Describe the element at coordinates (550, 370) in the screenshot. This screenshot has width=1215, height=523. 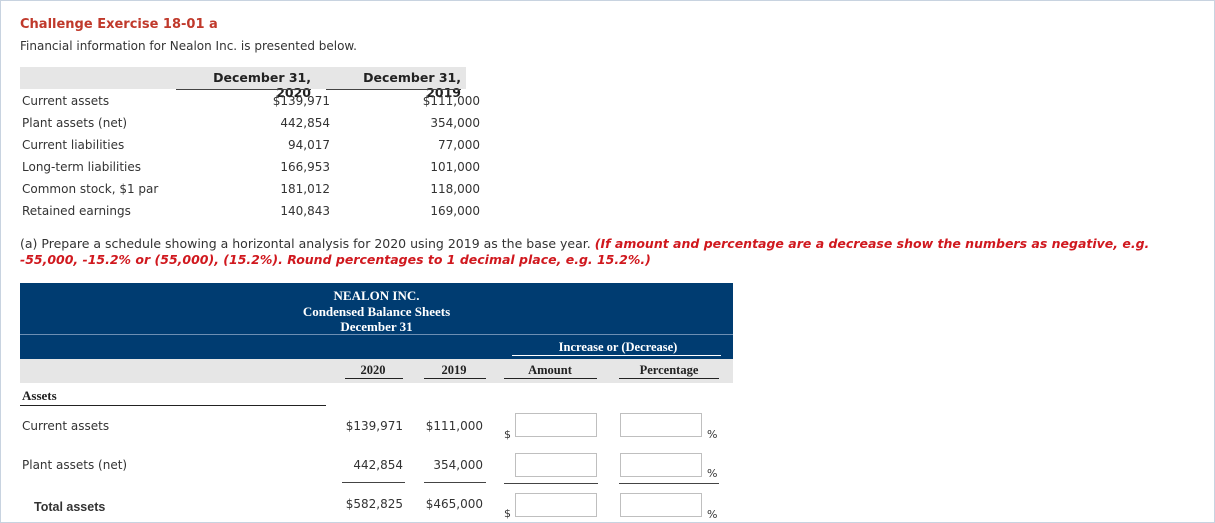
I see `col-header-amount: Amount` at that location.